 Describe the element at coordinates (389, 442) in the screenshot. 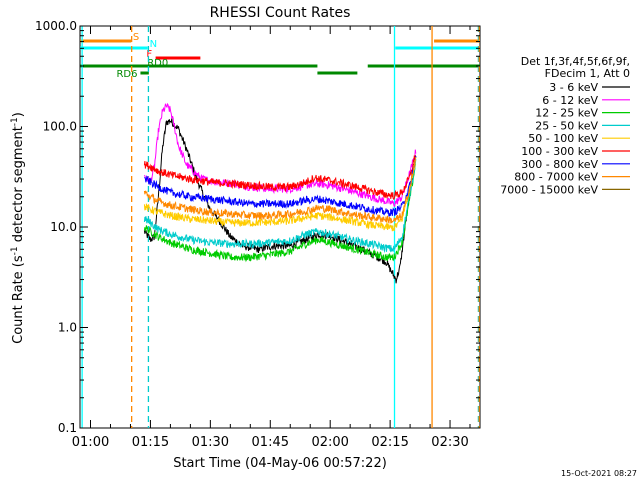

I see `x-tick-label: 02:15` at that location.